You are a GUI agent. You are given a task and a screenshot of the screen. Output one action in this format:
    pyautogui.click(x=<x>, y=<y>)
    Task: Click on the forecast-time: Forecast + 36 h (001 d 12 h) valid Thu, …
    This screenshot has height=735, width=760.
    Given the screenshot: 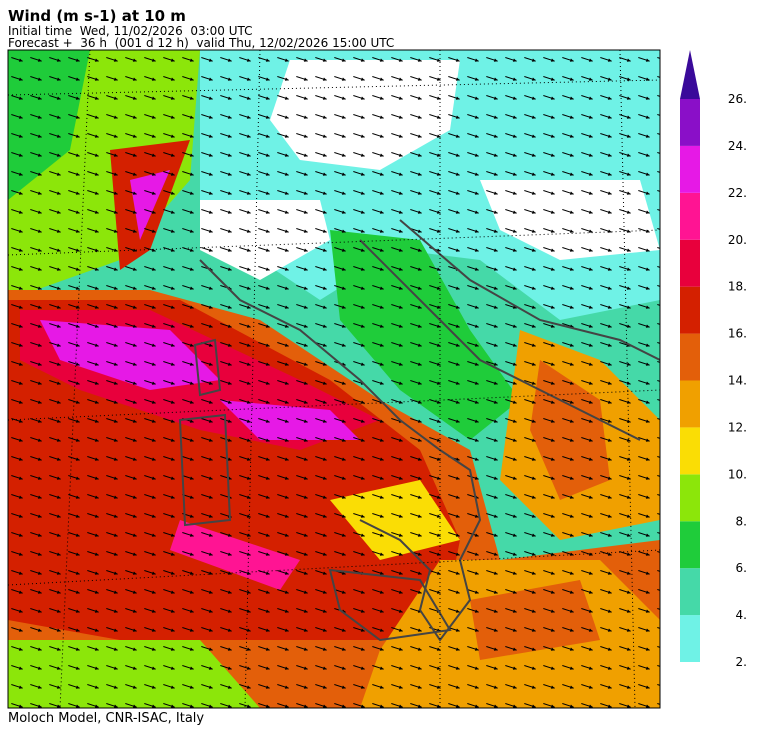 What is the action you would take?
    pyautogui.click(x=201, y=43)
    